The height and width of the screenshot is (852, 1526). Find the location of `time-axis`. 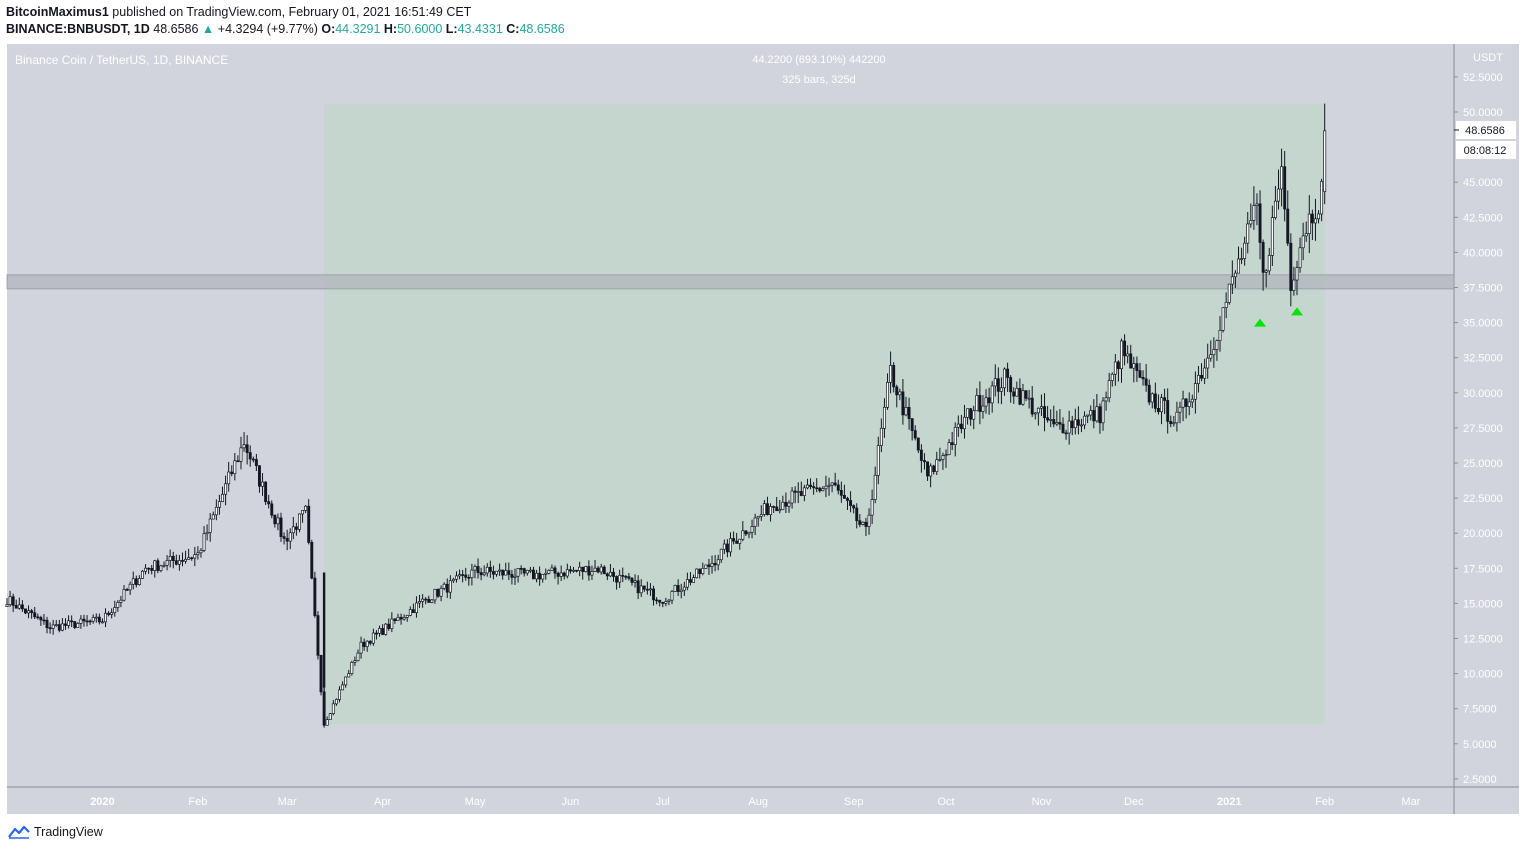

time-axis is located at coordinates (730, 800).